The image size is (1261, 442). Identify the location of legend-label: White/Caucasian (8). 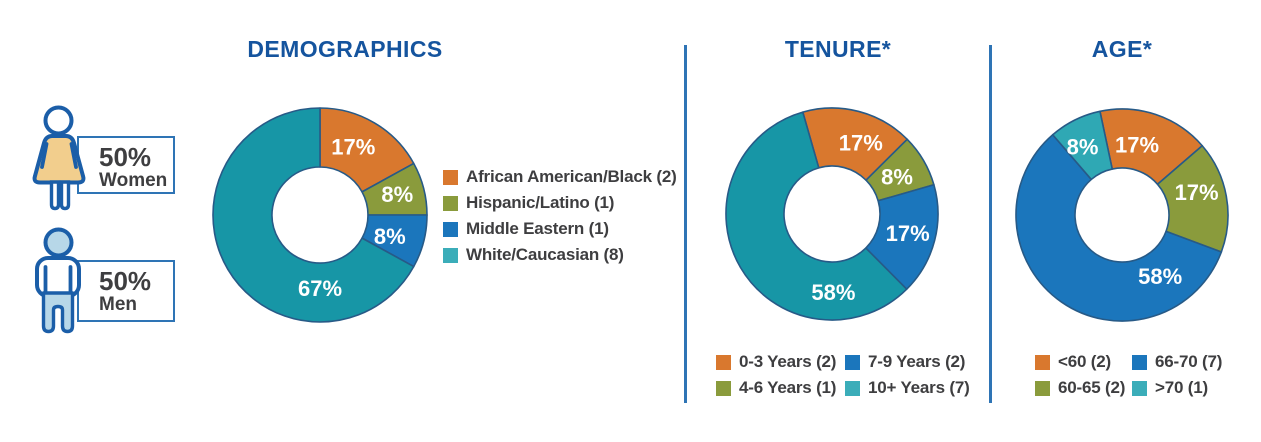
(545, 254).